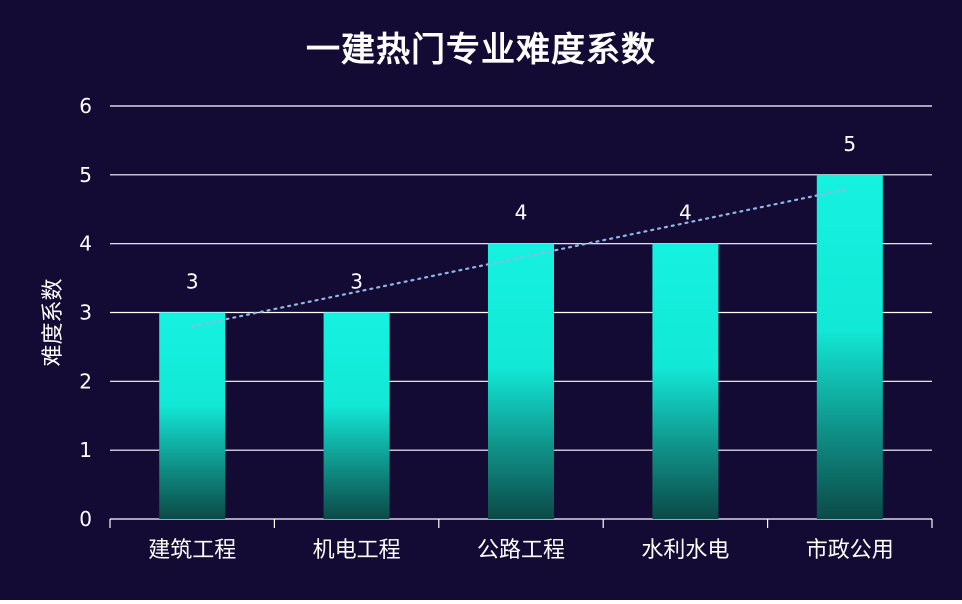 The image size is (962, 604). Describe the element at coordinates (192, 550) in the screenshot. I see `category-label: 建筑工程` at that location.